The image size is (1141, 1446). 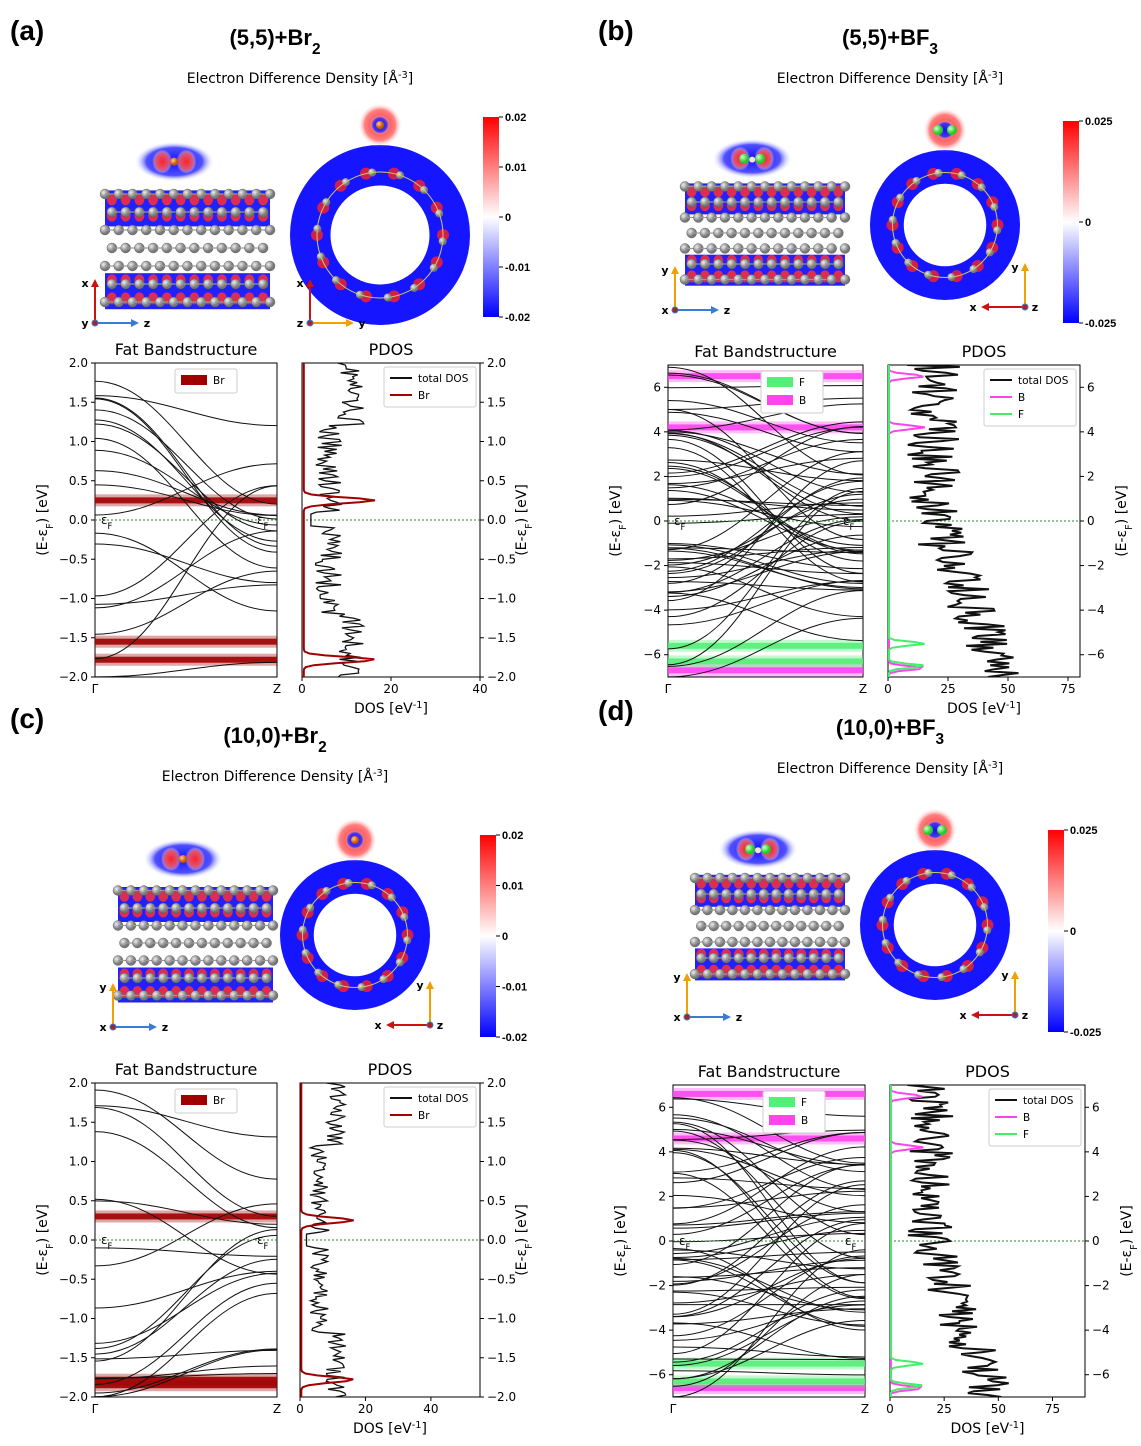 What do you see at coordinates (758, 850) in the screenshot?
I see `boron-atom` at bounding box center [758, 850].